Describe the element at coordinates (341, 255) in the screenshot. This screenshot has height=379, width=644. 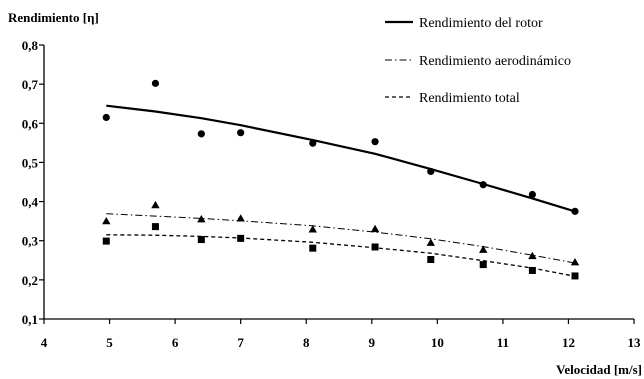
I see `trend-line-total` at that location.